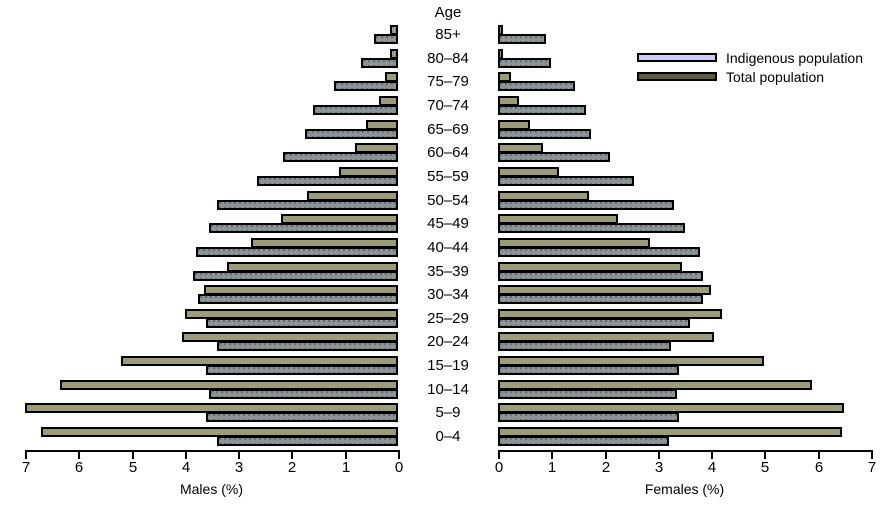 The height and width of the screenshot is (525, 895). I want to click on bar-females-indigenous, so click(670, 432).